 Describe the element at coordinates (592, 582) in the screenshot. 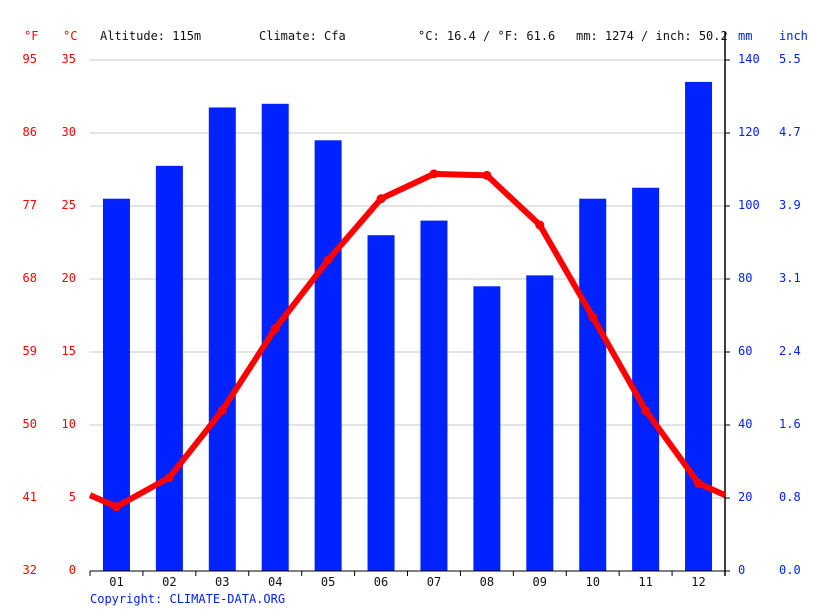

I see `month-label: 10` at that location.